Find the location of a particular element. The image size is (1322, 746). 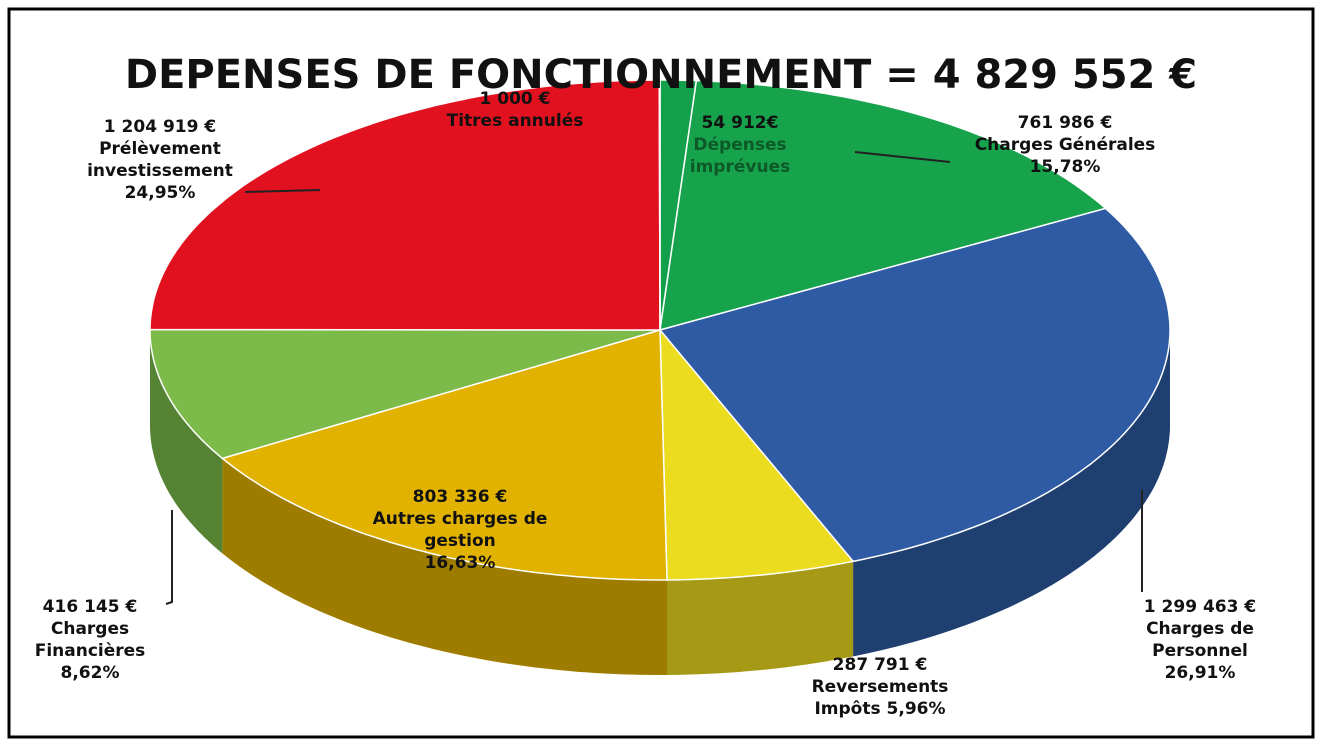

value-label: 287 791 € is located at coordinates (880, 665).